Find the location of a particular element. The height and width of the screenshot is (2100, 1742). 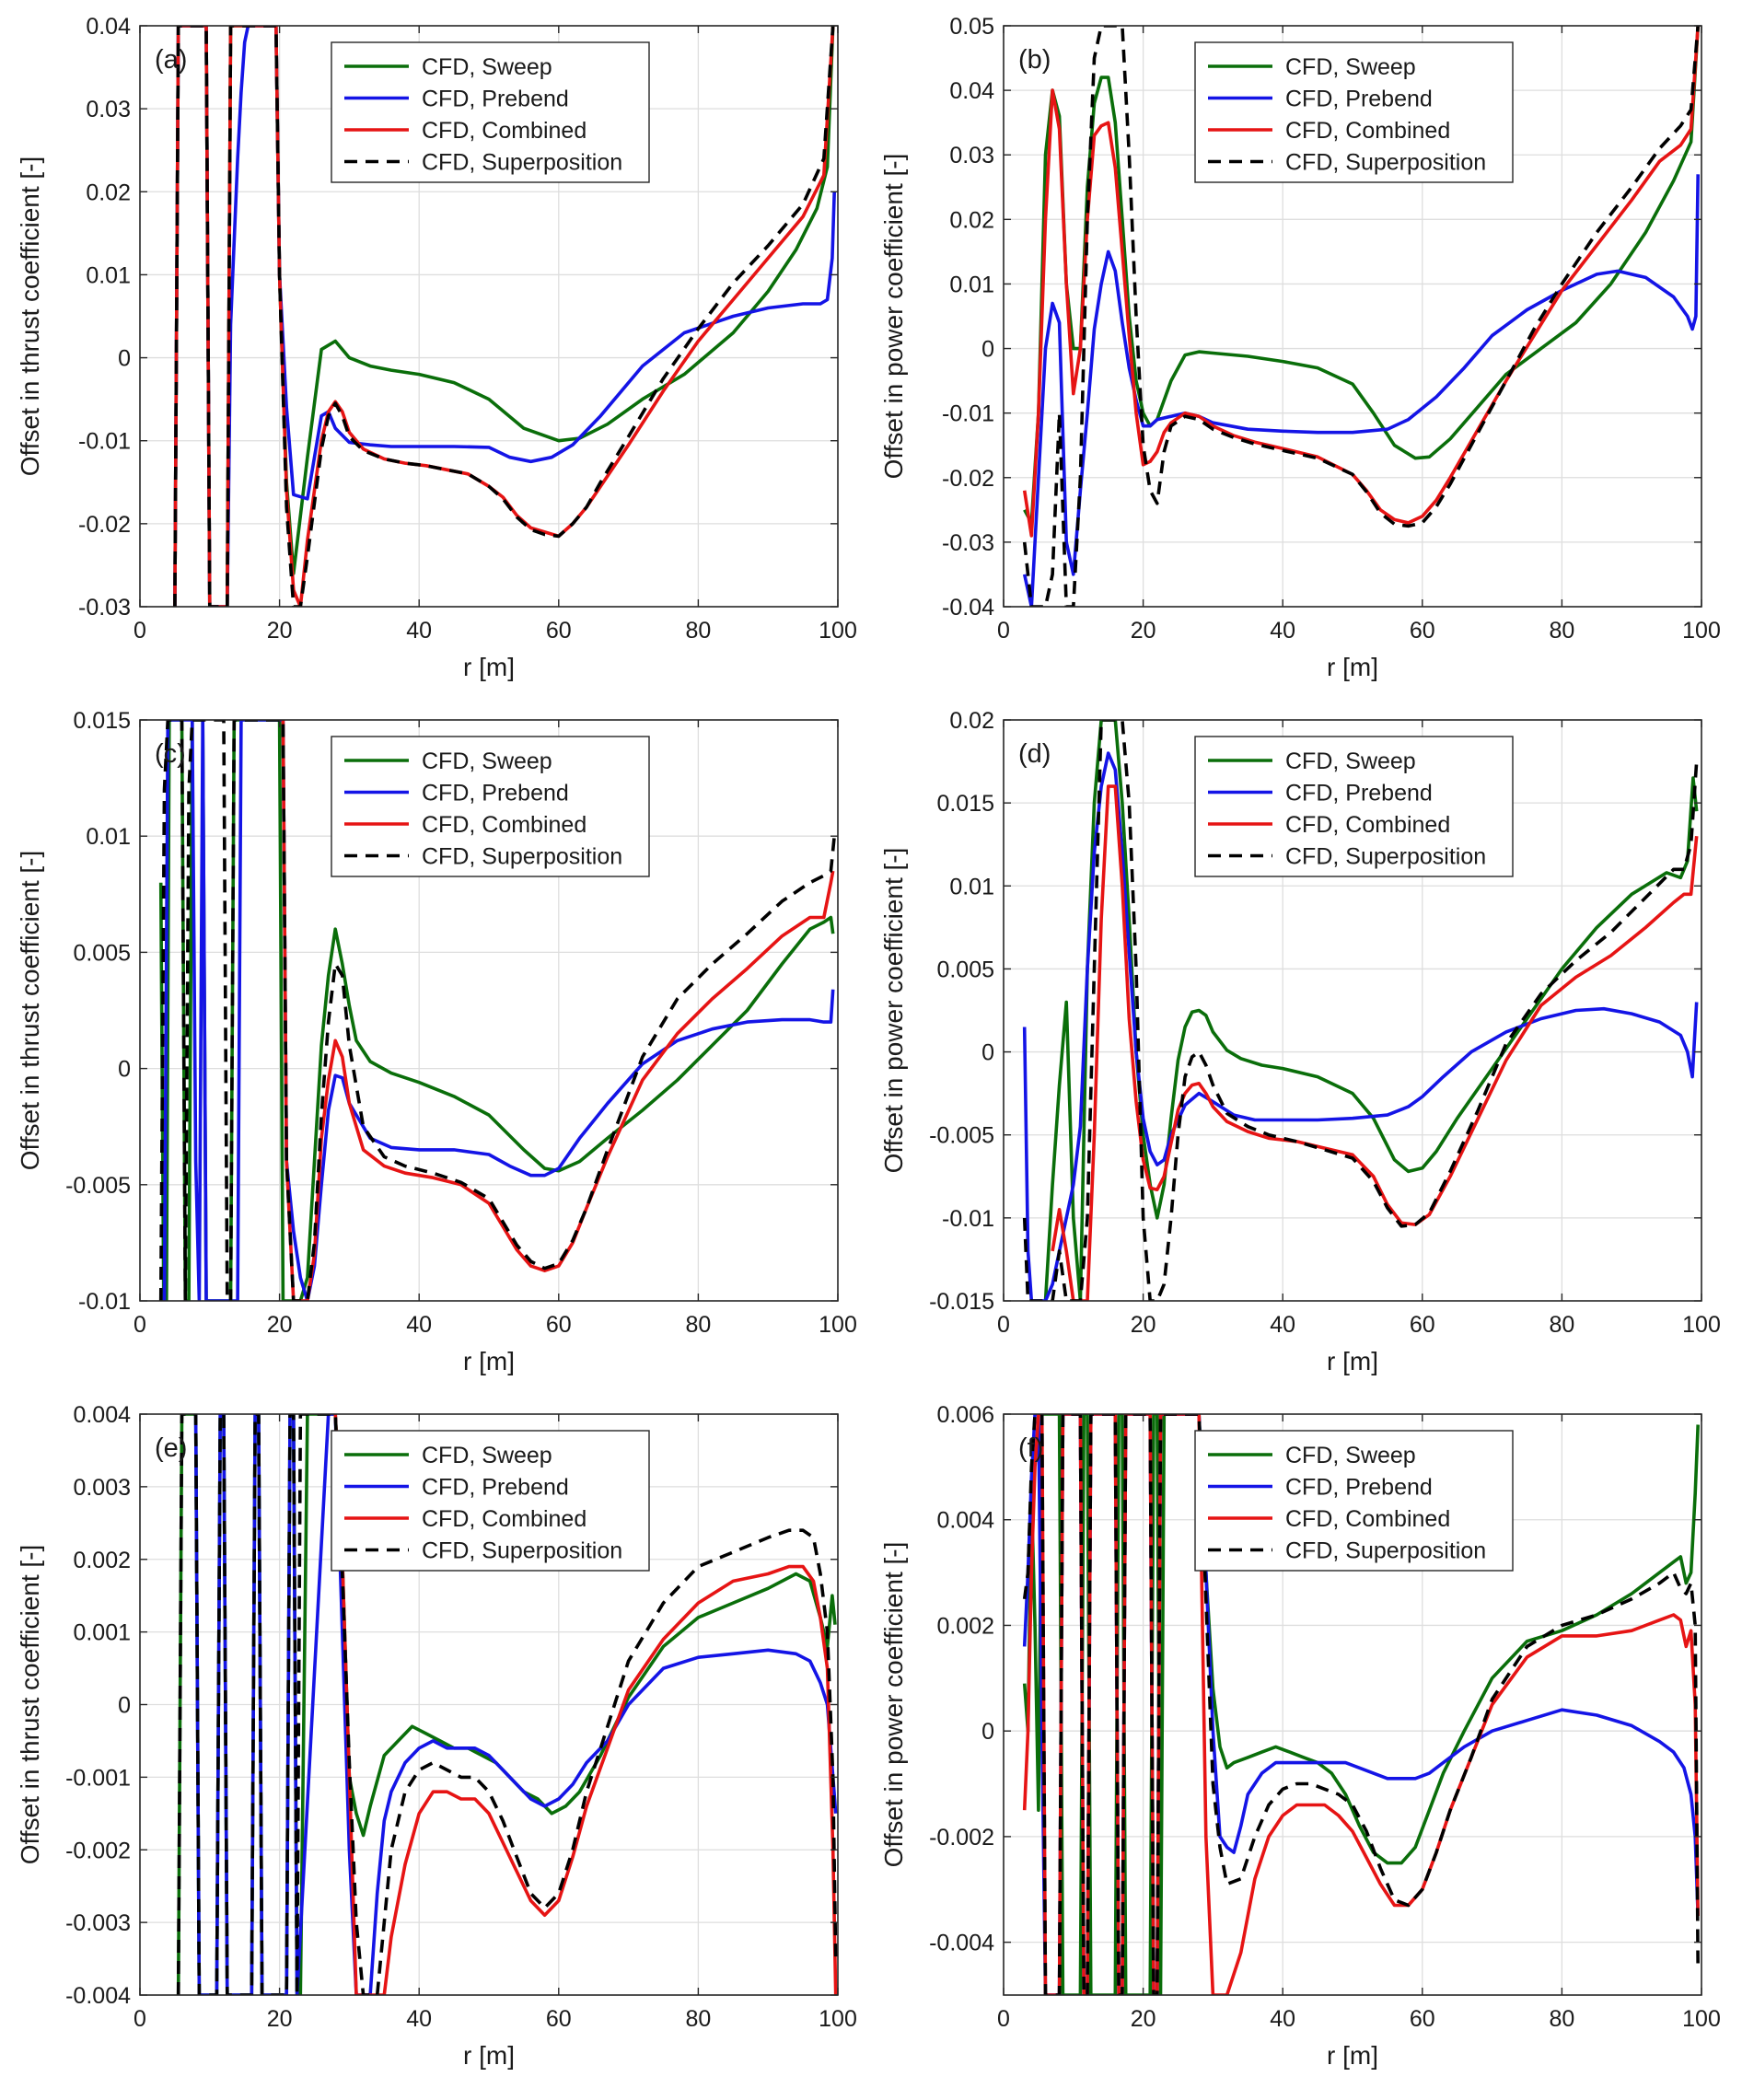

y-tick-label: 0.001 is located at coordinates (102, 1633).